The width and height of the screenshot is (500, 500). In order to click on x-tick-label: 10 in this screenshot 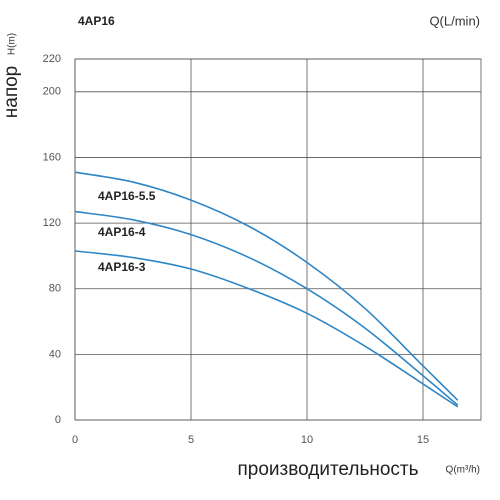, I will do `click(307, 440)`.